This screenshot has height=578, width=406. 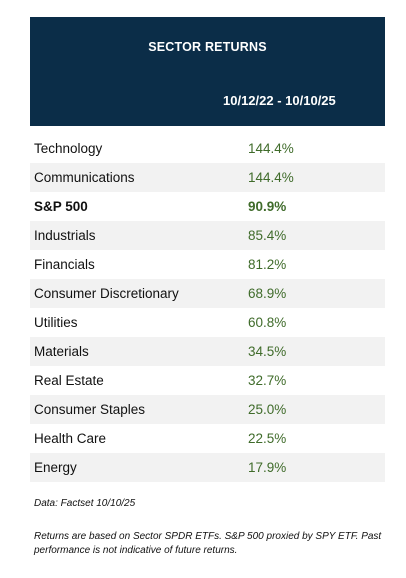 What do you see at coordinates (279, 100) in the screenshot?
I see `period-column-header: 10/12/22 - 10/10/25` at bounding box center [279, 100].